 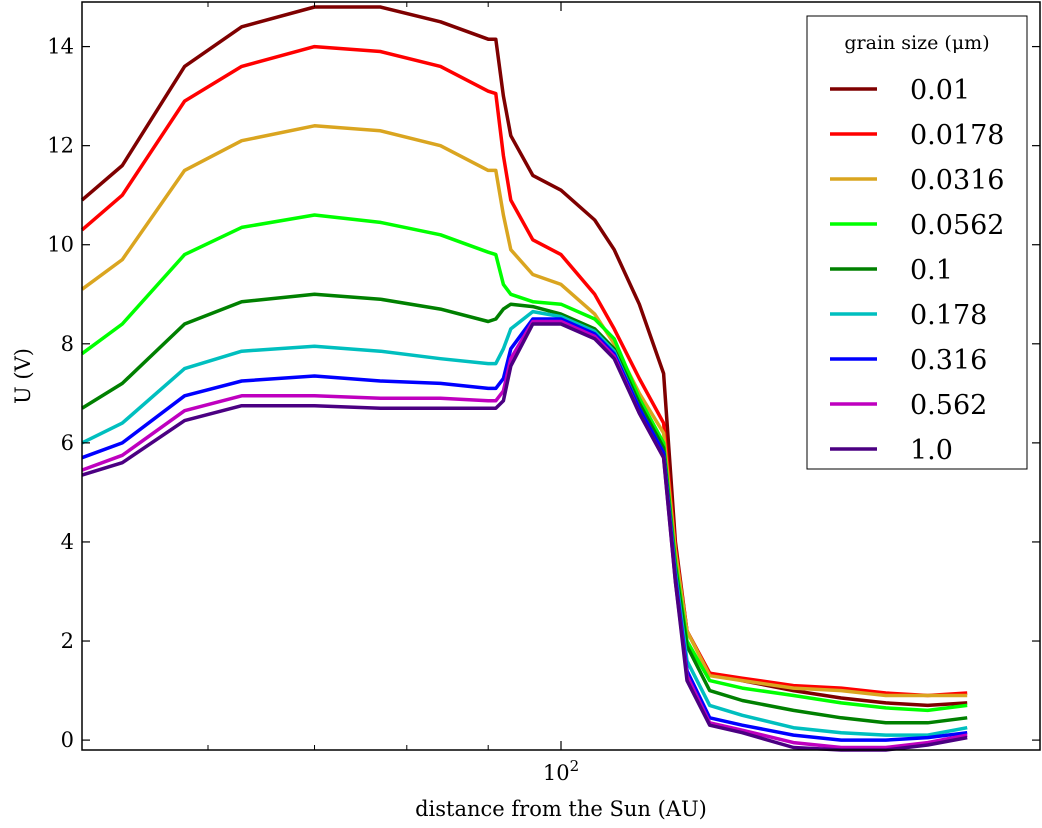 I want to click on y-tick-label: 4, so click(x=67, y=542).